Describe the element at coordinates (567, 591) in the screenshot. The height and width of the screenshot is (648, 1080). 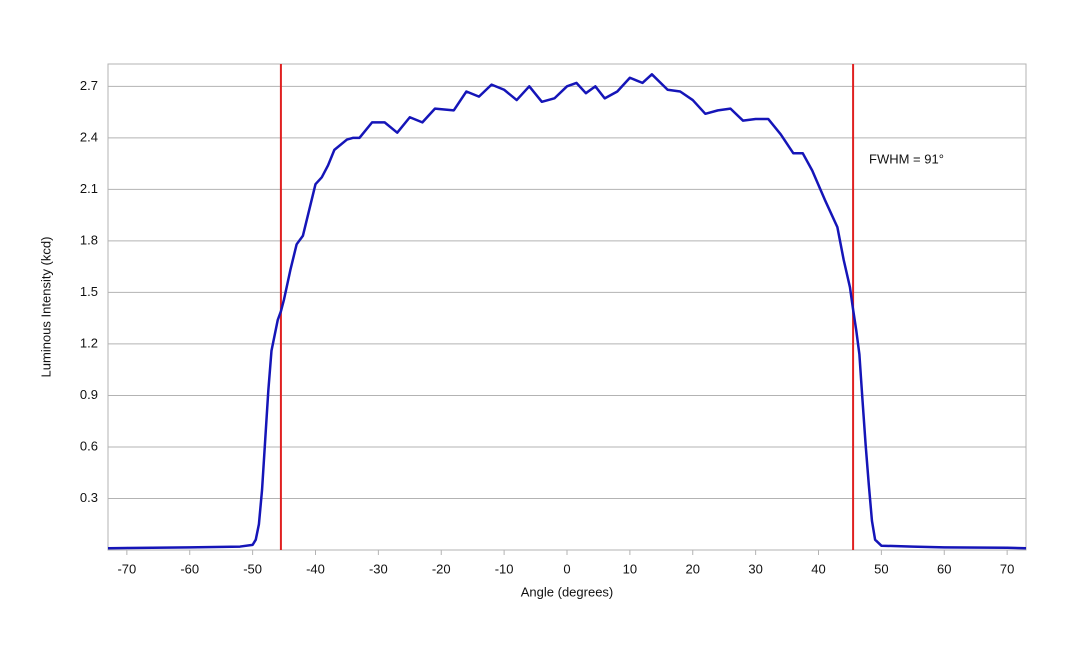
I see `x-axis-label: Angle (degrees)` at that location.